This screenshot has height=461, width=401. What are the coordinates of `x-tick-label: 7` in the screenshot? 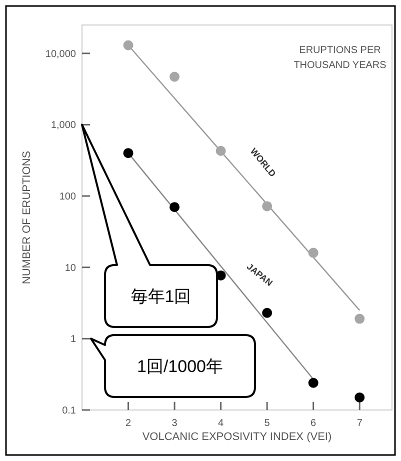 It's located at (359, 423).